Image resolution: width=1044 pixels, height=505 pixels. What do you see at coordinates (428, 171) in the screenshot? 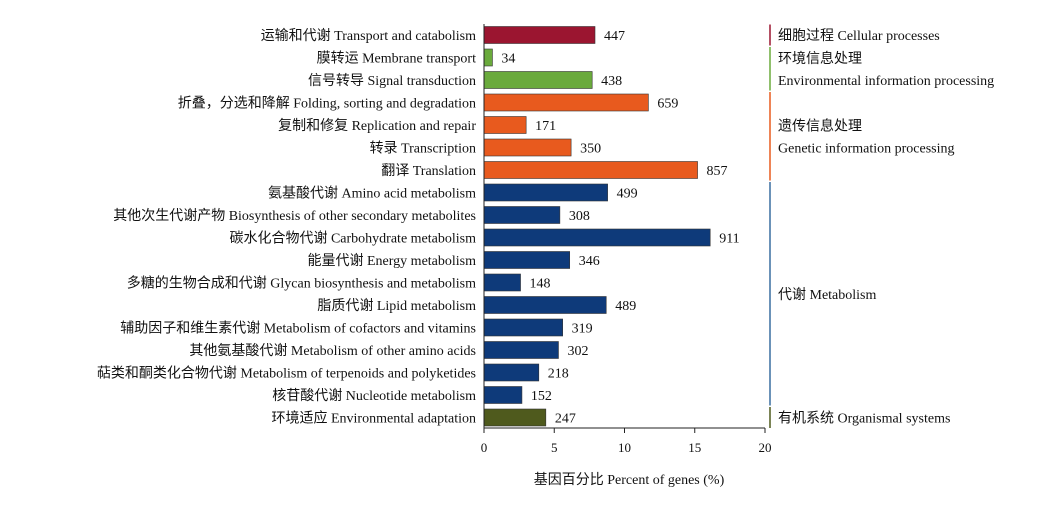
I see `category-label: 翻译 Translation` at bounding box center [428, 171].